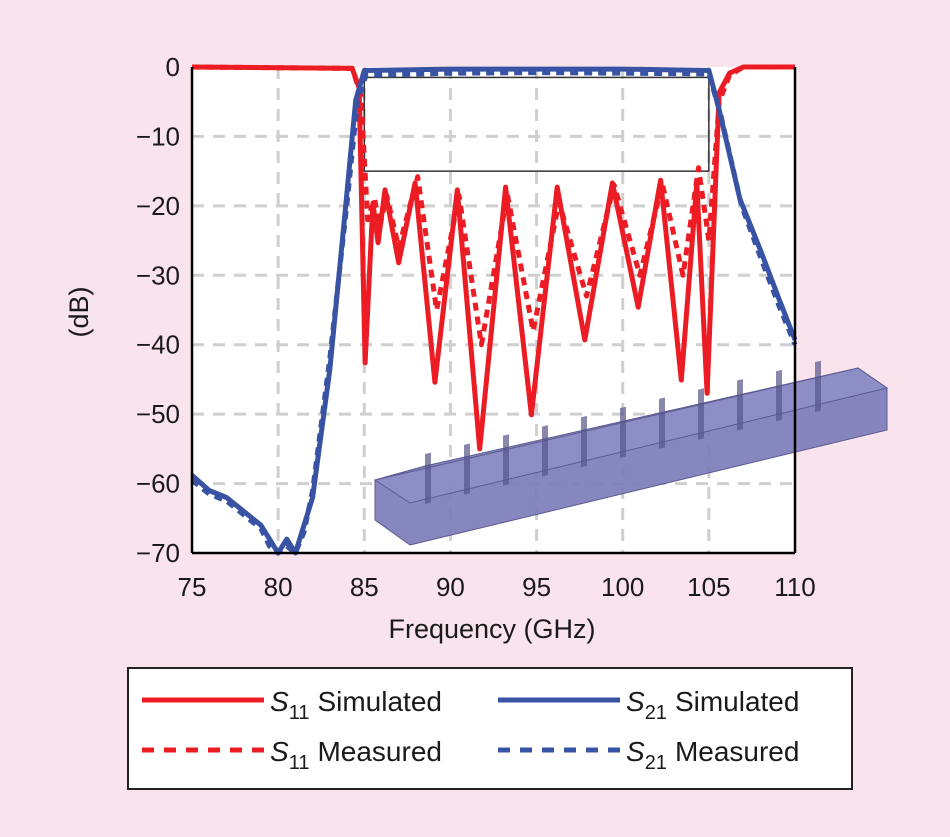 The image size is (950, 837). Describe the element at coordinates (536, 587) in the screenshot. I see `x-tick-label: 95` at that location.